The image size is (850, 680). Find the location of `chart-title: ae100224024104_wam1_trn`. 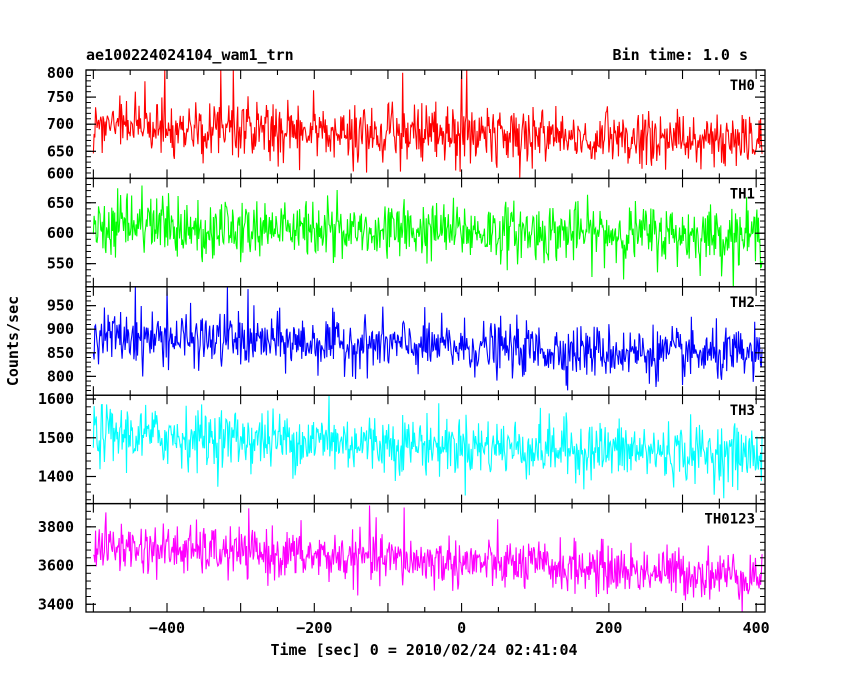

chart-title: ae100224024104_wam1_trn is located at coordinates (190, 55).